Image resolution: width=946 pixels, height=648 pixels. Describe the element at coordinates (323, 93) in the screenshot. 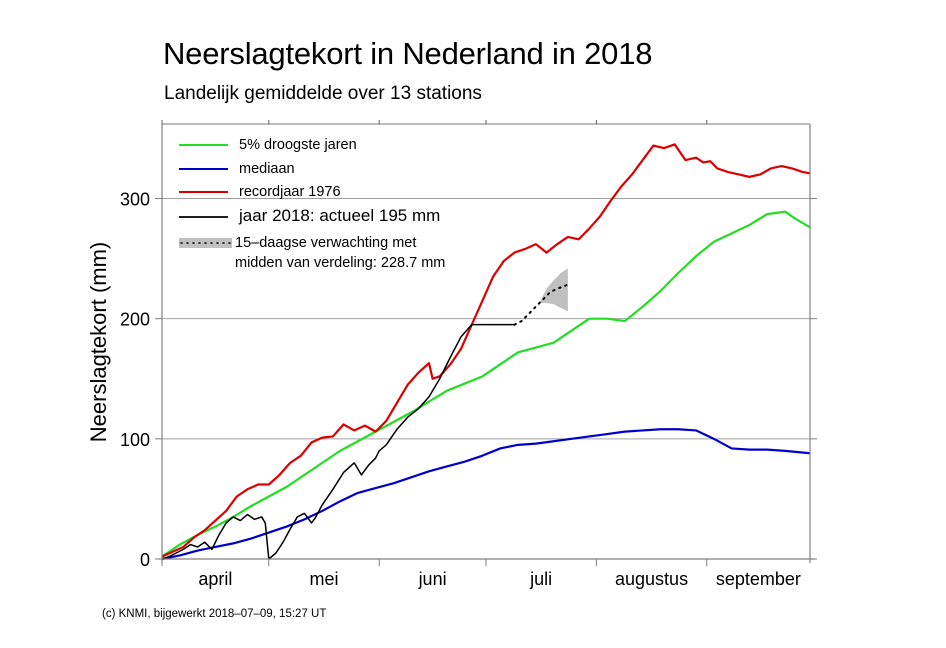

I see `chart-subtitle: Landelijk gemiddelde over 13 stations` at that location.